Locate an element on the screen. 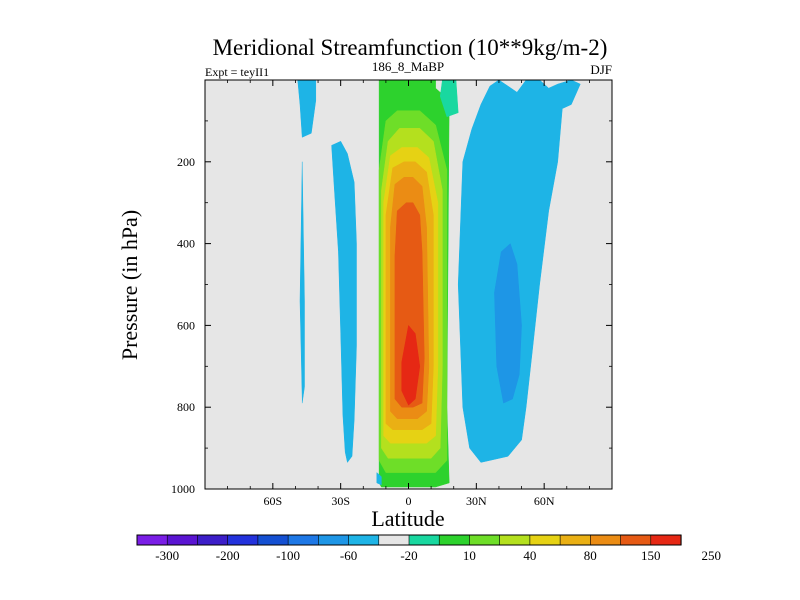 The width and height of the screenshot is (800, 600). colorbar-label: -20 is located at coordinates (408, 555).